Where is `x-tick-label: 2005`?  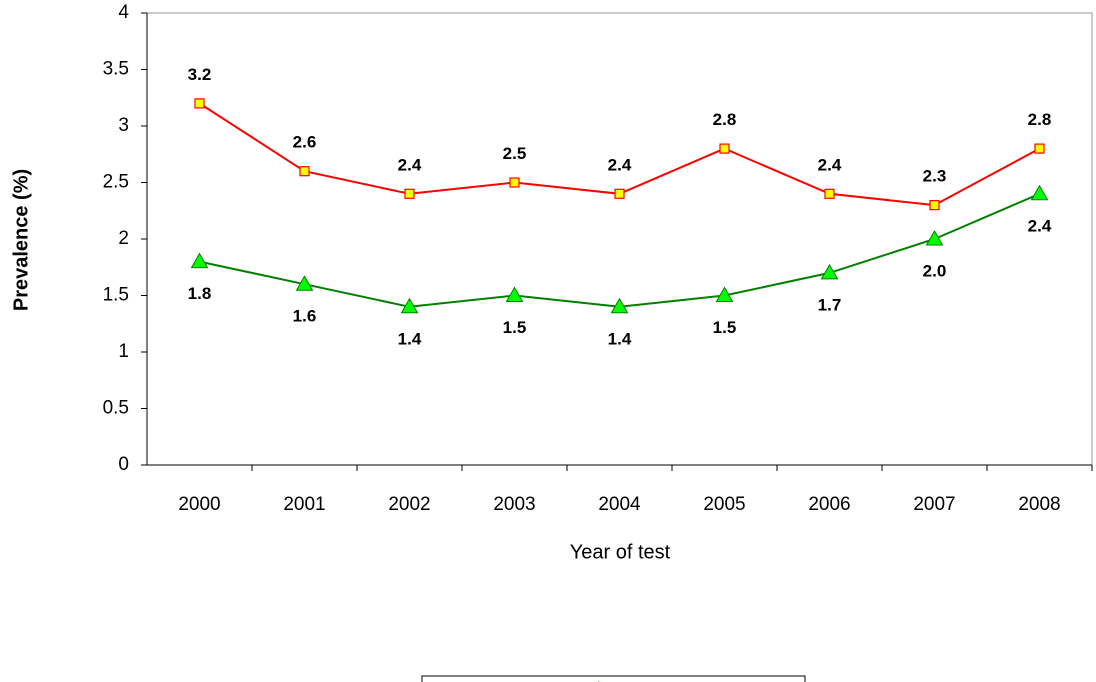
x-tick-label: 2005 is located at coordinates (724, 504).